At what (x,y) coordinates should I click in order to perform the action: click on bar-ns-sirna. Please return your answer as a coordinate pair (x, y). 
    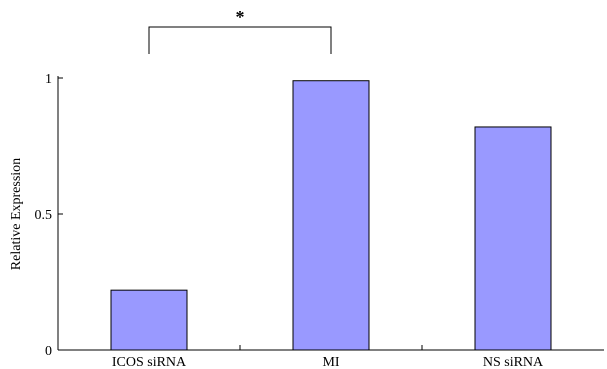
    Looking at the image, I should click on (513, 238).